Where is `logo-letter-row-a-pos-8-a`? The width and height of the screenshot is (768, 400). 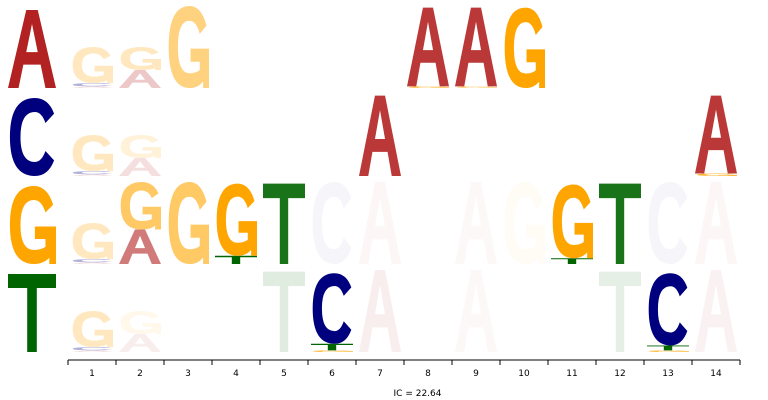
logo-letter-row-a-pos-8-a is located at coordinates (428, 47).